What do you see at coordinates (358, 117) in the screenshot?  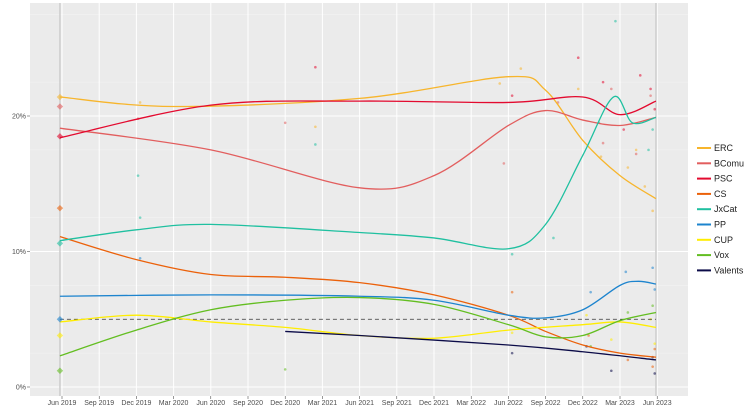 I see `trend-line-psc` at bounding box center [358, 117].